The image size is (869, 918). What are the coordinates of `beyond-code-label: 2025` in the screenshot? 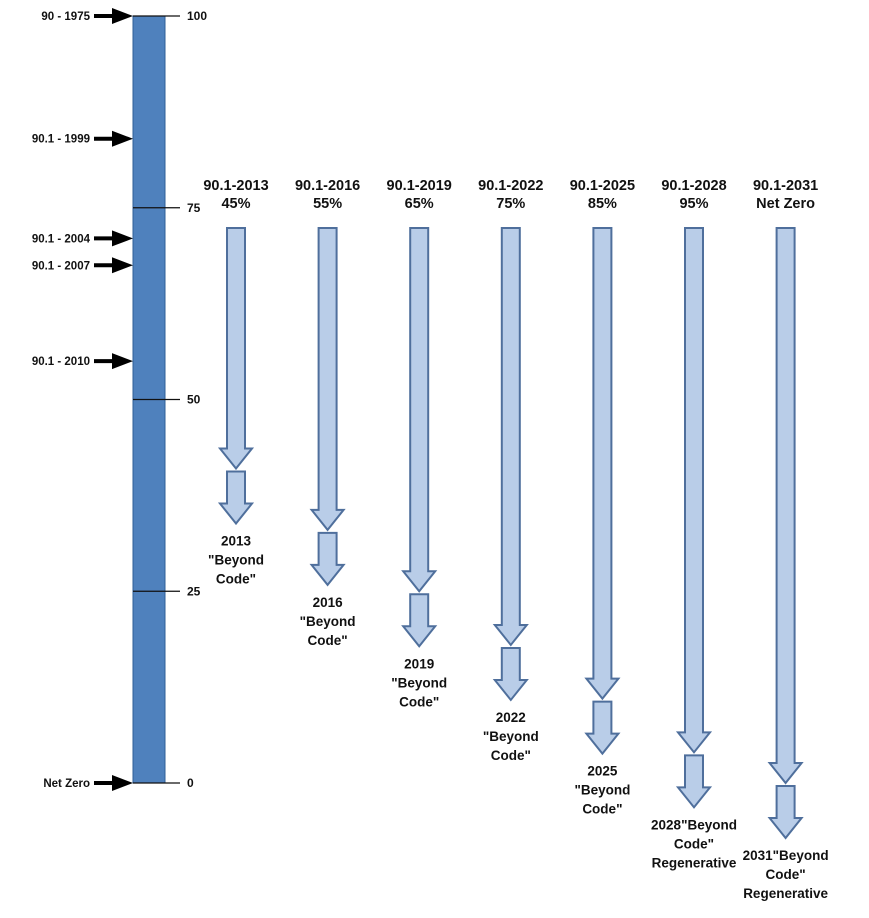 It's located at (602, 771).